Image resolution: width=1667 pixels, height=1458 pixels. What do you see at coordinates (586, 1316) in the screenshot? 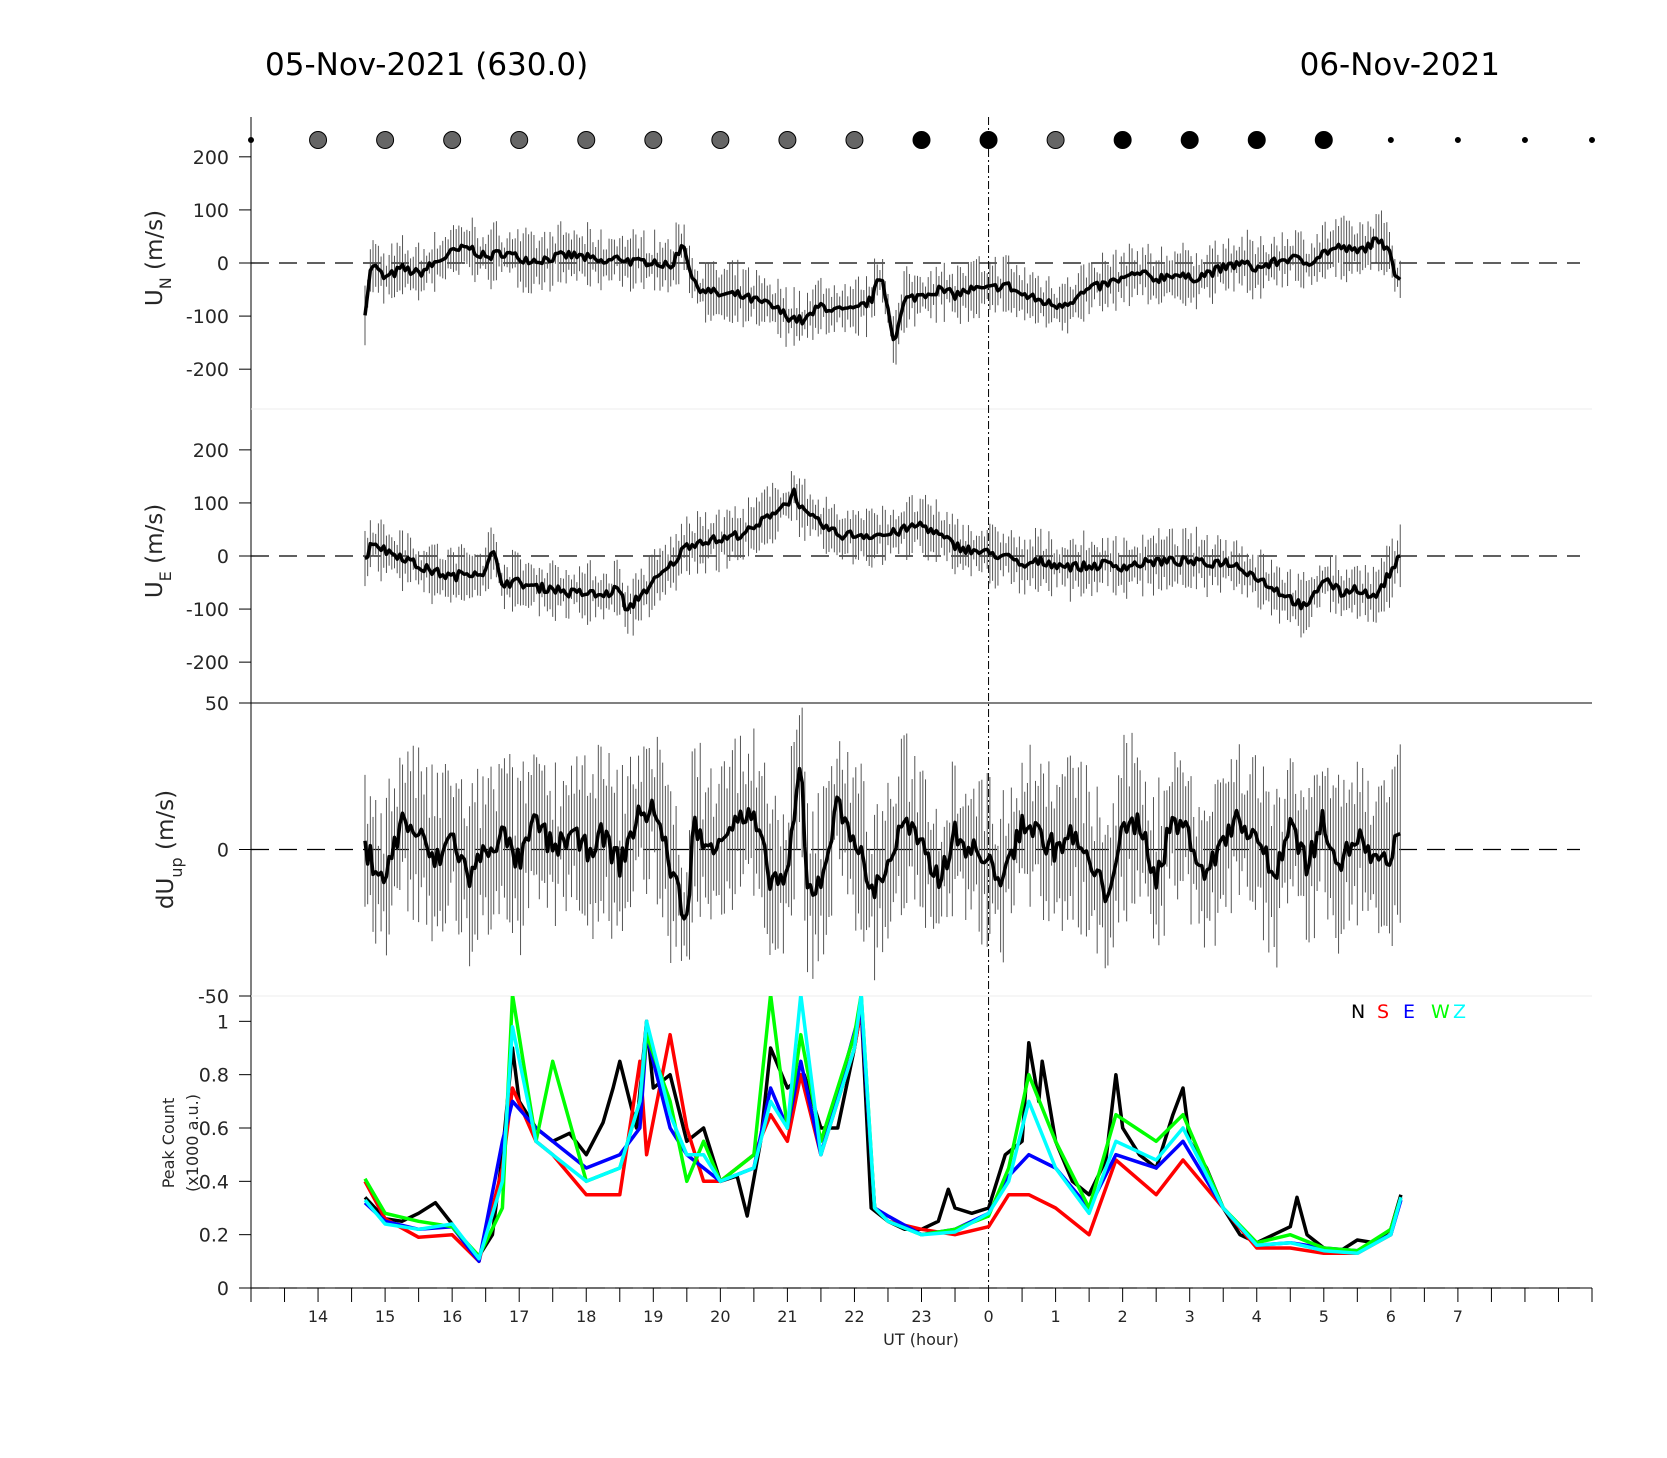
I see `x-tick-label: 18` at bounding box center [586, 1316].